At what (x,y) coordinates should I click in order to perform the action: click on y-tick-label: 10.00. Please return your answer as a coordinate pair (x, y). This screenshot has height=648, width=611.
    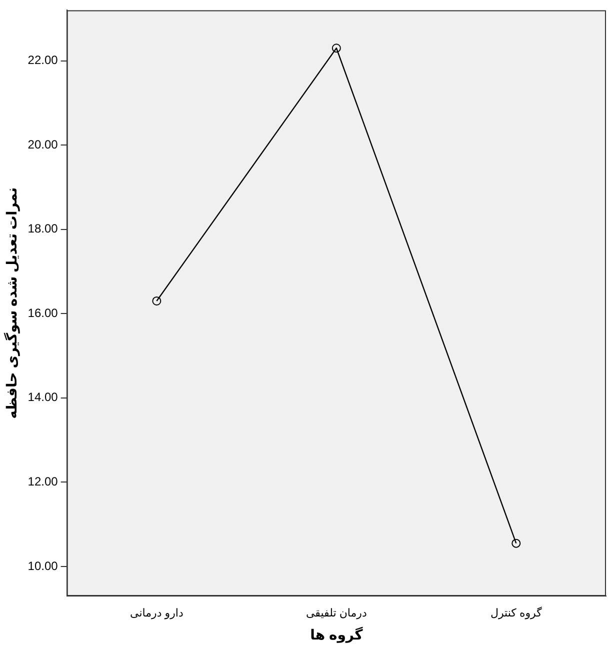
    Looking at the image, I should click on (43, 565).